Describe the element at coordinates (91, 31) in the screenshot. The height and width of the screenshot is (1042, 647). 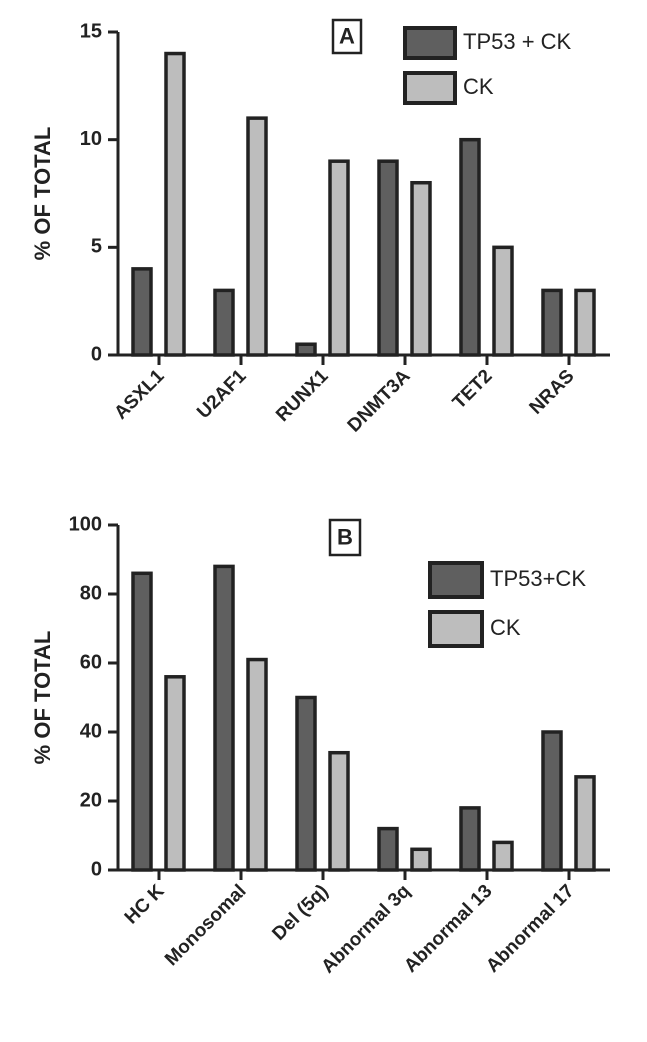
I see `y-tick-label: 15` at that location.